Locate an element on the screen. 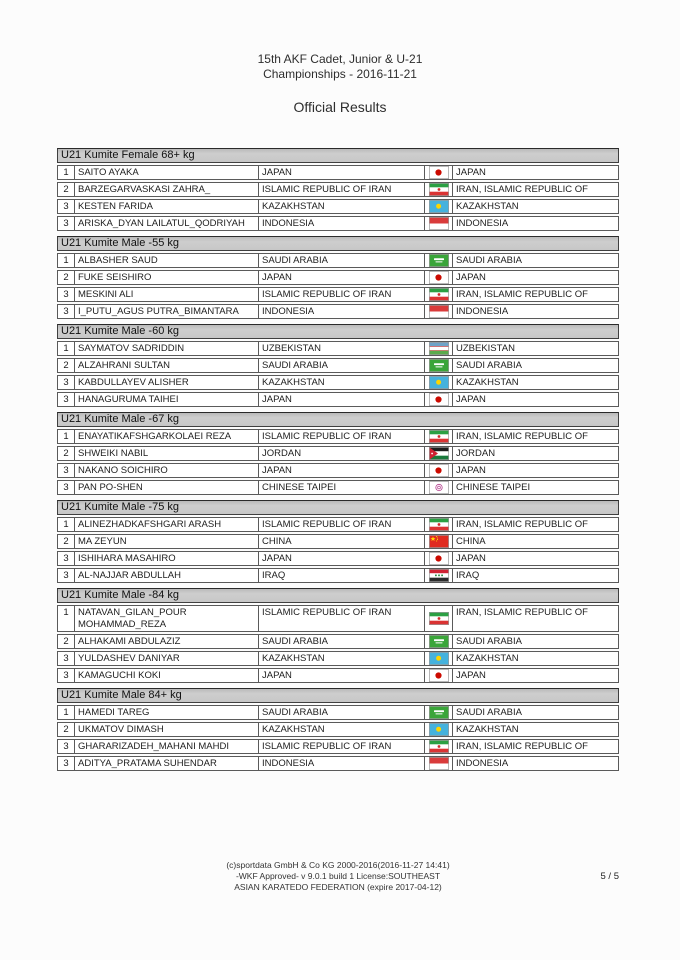 The height and width of the screenshot is (960, 680). country-name-cell: JAPAN is located at coordinates (471, 172).